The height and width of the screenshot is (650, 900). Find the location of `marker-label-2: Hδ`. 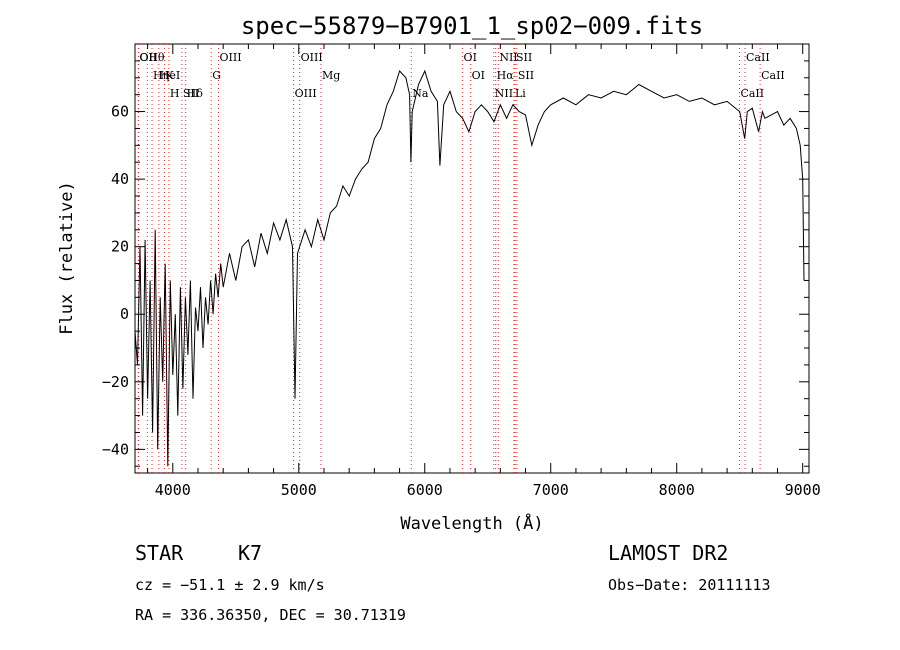

marker-label-2: Hδ is located at coordinates (195, 93).